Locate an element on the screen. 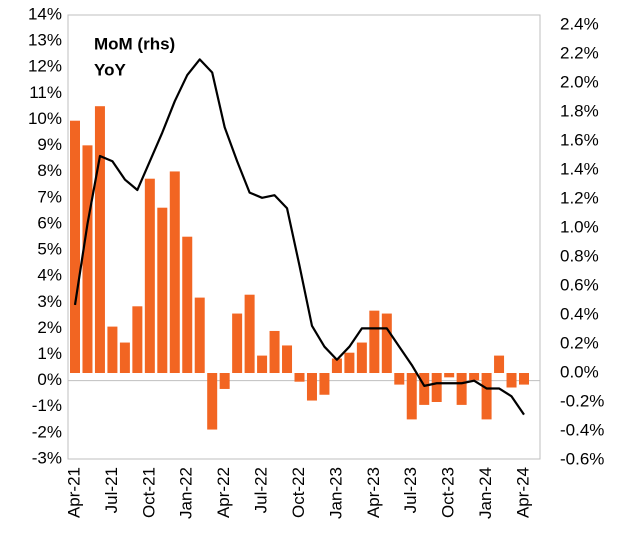 Image resolution: width=620 pixels, height=543 pixels. y-tick-label: 14% is located at coordinates (45, 13).